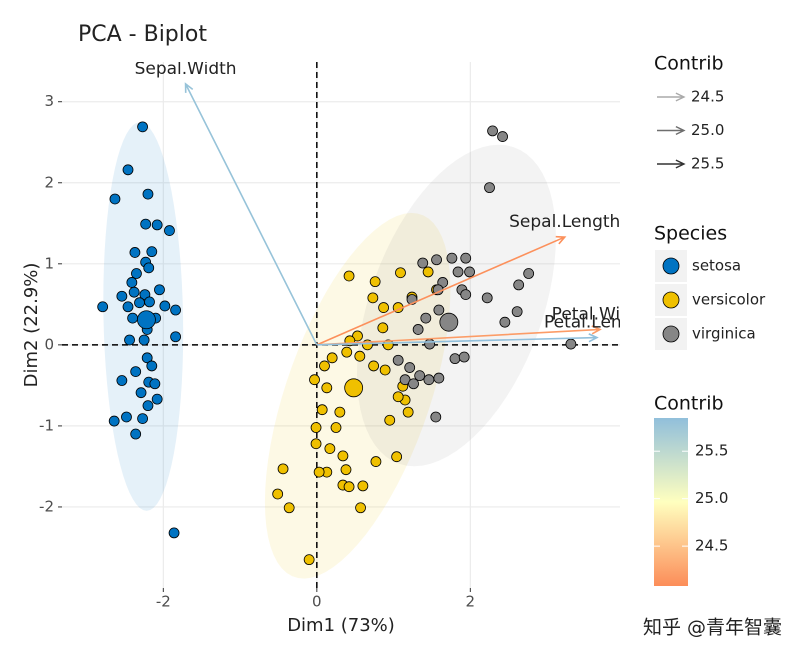 This screenshot has width=801, height=661. What do you see at coordinates (597, 323) in the screenshot?
I see `variable-label: Petal.Length` at bounding box center [597, 323].